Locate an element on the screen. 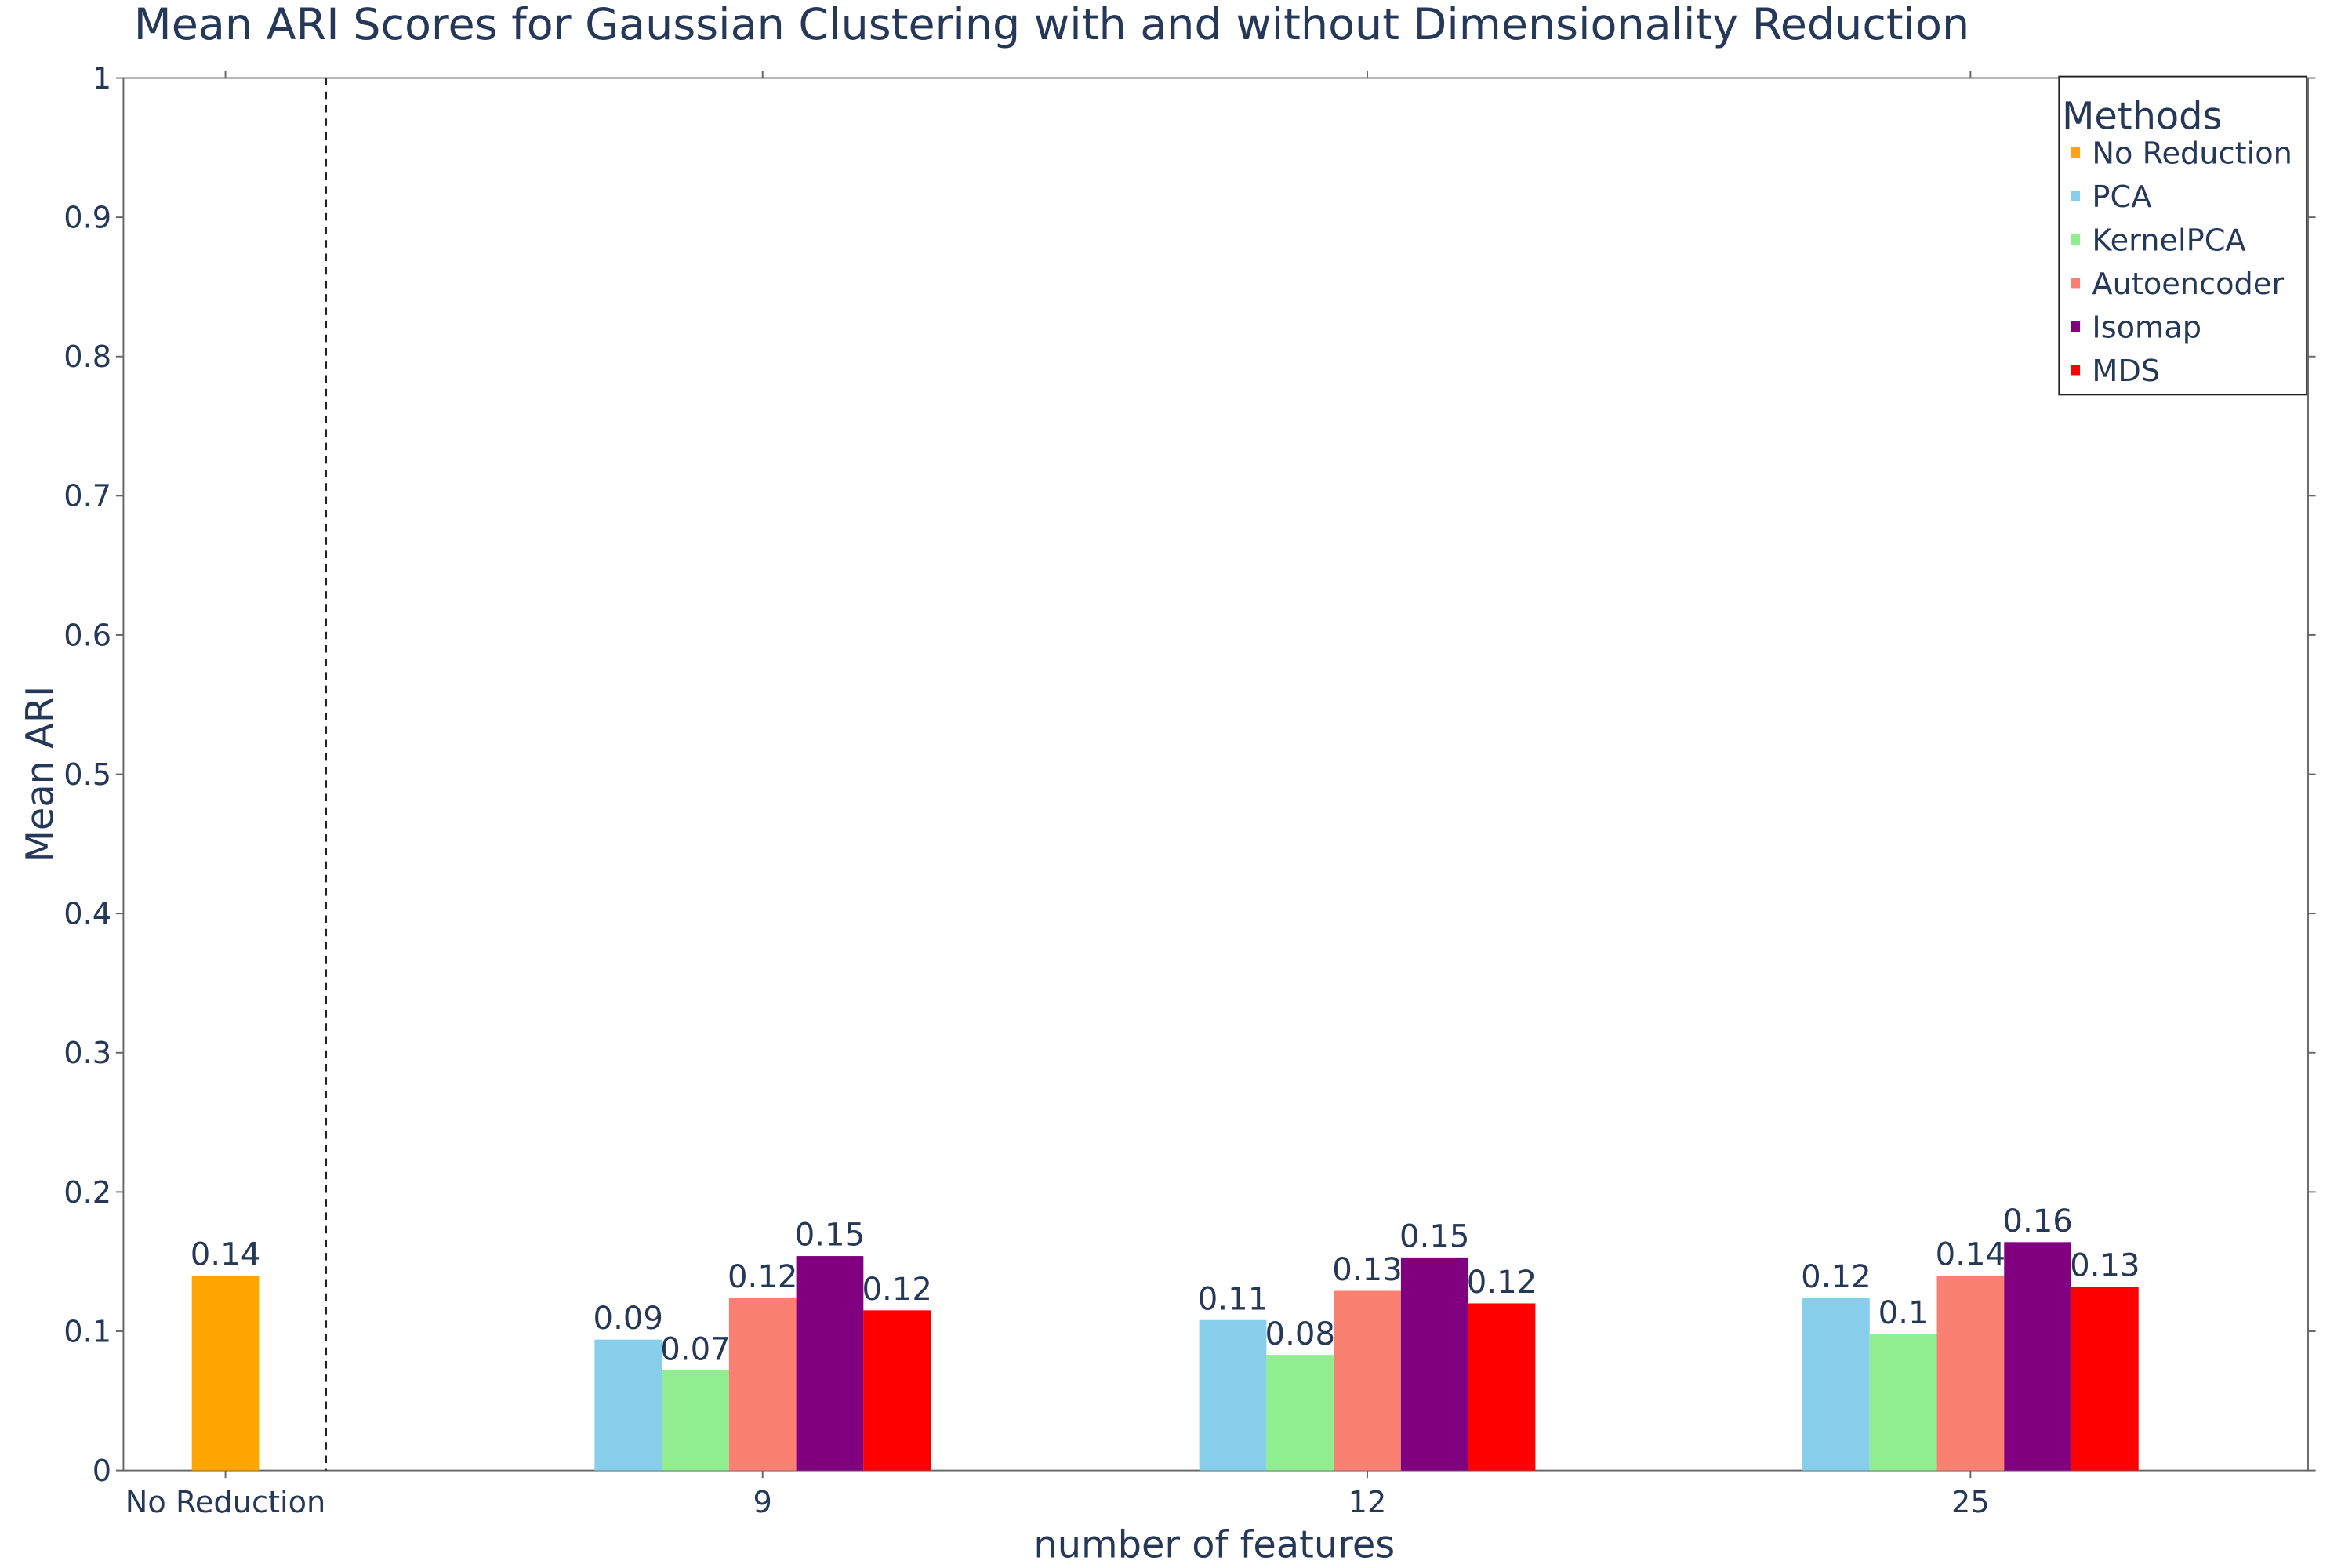 This screenshot has width=2352, height=1568. y-tick-label: 0.9 is located at coordinates (87, 219).